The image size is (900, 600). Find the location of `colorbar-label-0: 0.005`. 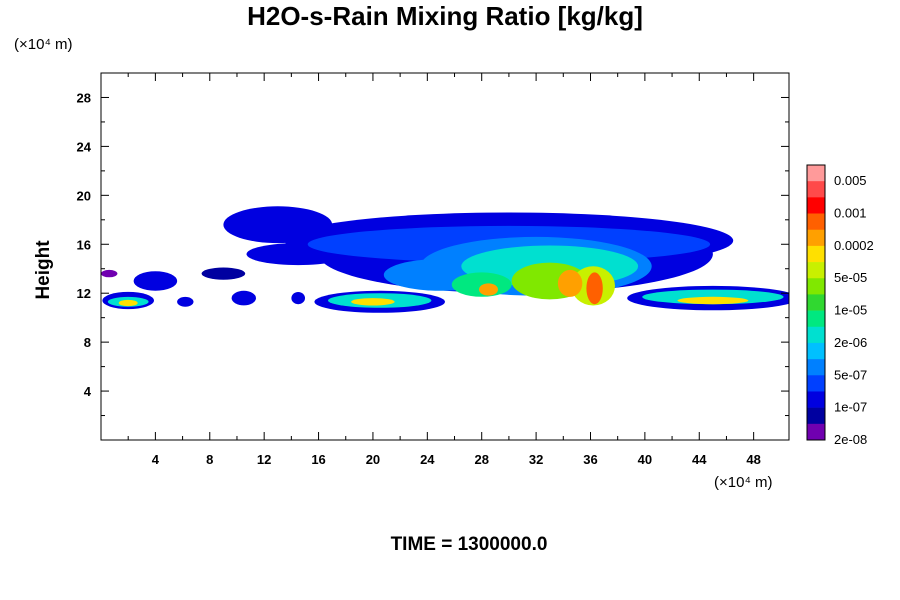

colorbar-label-0: 0.005 is located at coordinates (850, 180).